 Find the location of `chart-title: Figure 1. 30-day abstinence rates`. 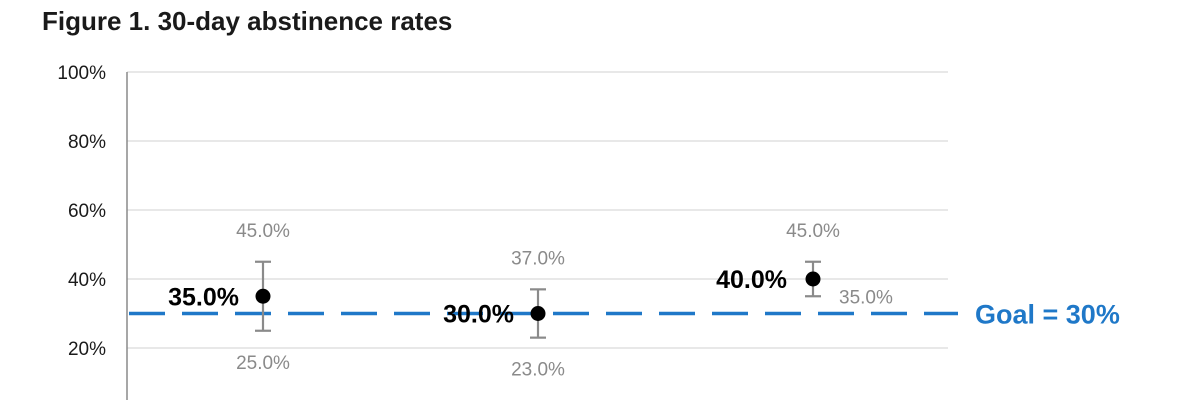

chart-title: Figure 1. 30-day abstinence rates is located at coordinates (247, 21).